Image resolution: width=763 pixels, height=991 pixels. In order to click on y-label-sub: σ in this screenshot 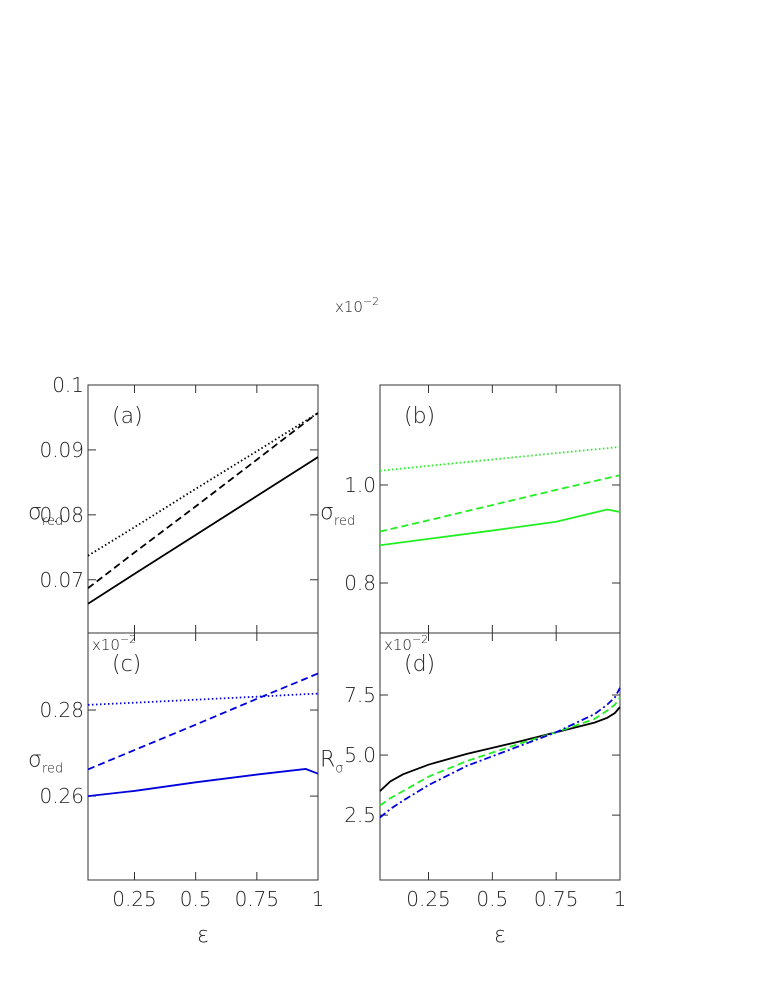, I will do `click(339, 769)`.